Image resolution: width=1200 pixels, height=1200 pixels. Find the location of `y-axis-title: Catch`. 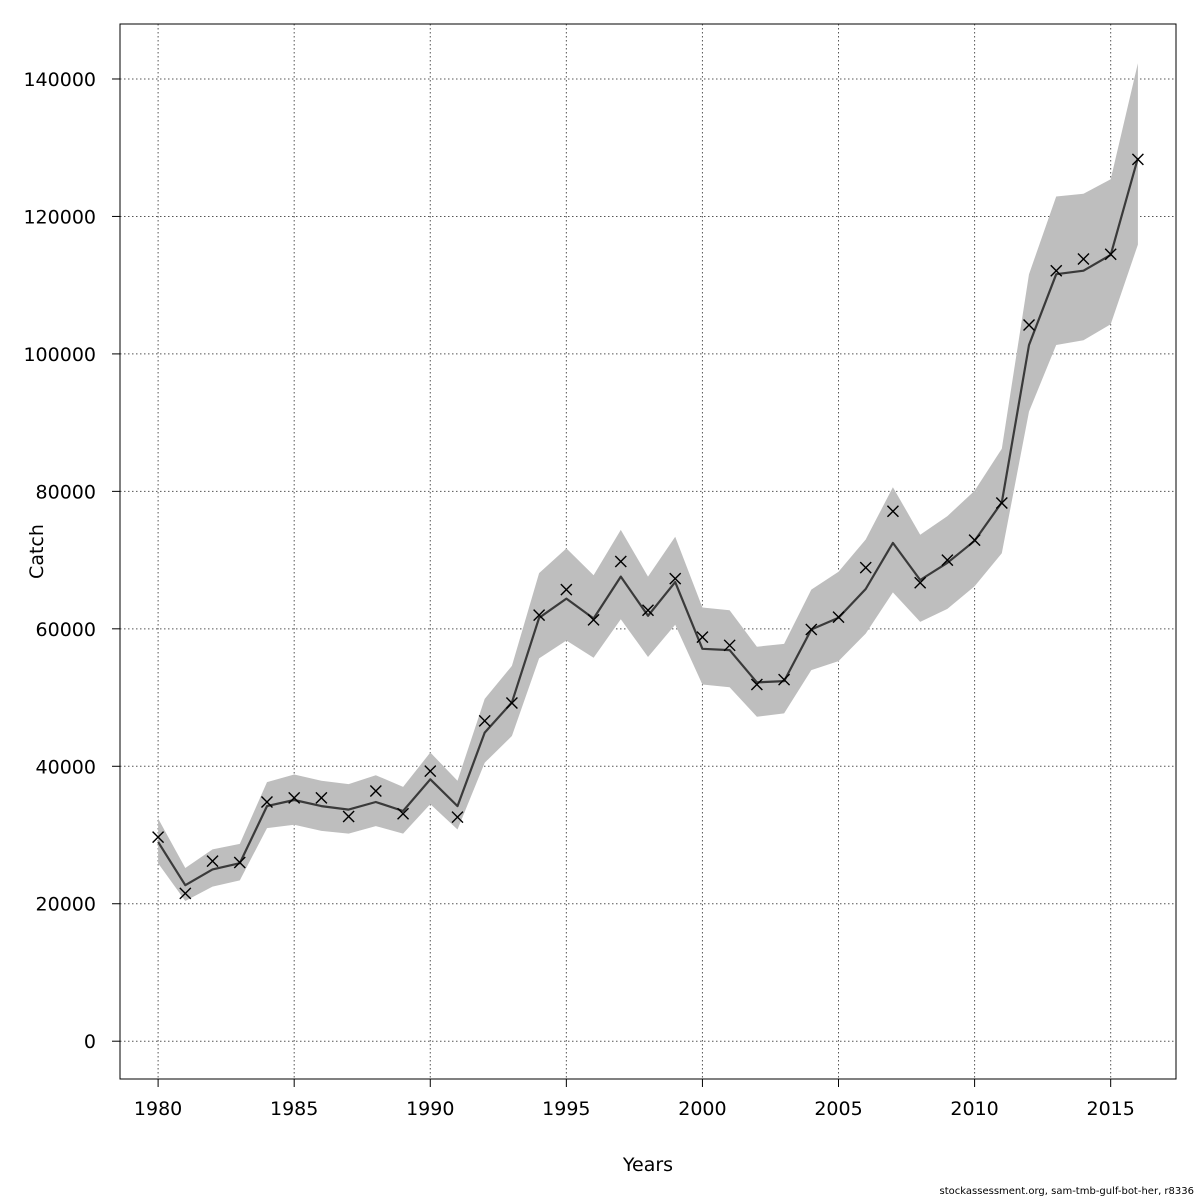

y-axis-title: Catch is located at coordinates (37, 551).